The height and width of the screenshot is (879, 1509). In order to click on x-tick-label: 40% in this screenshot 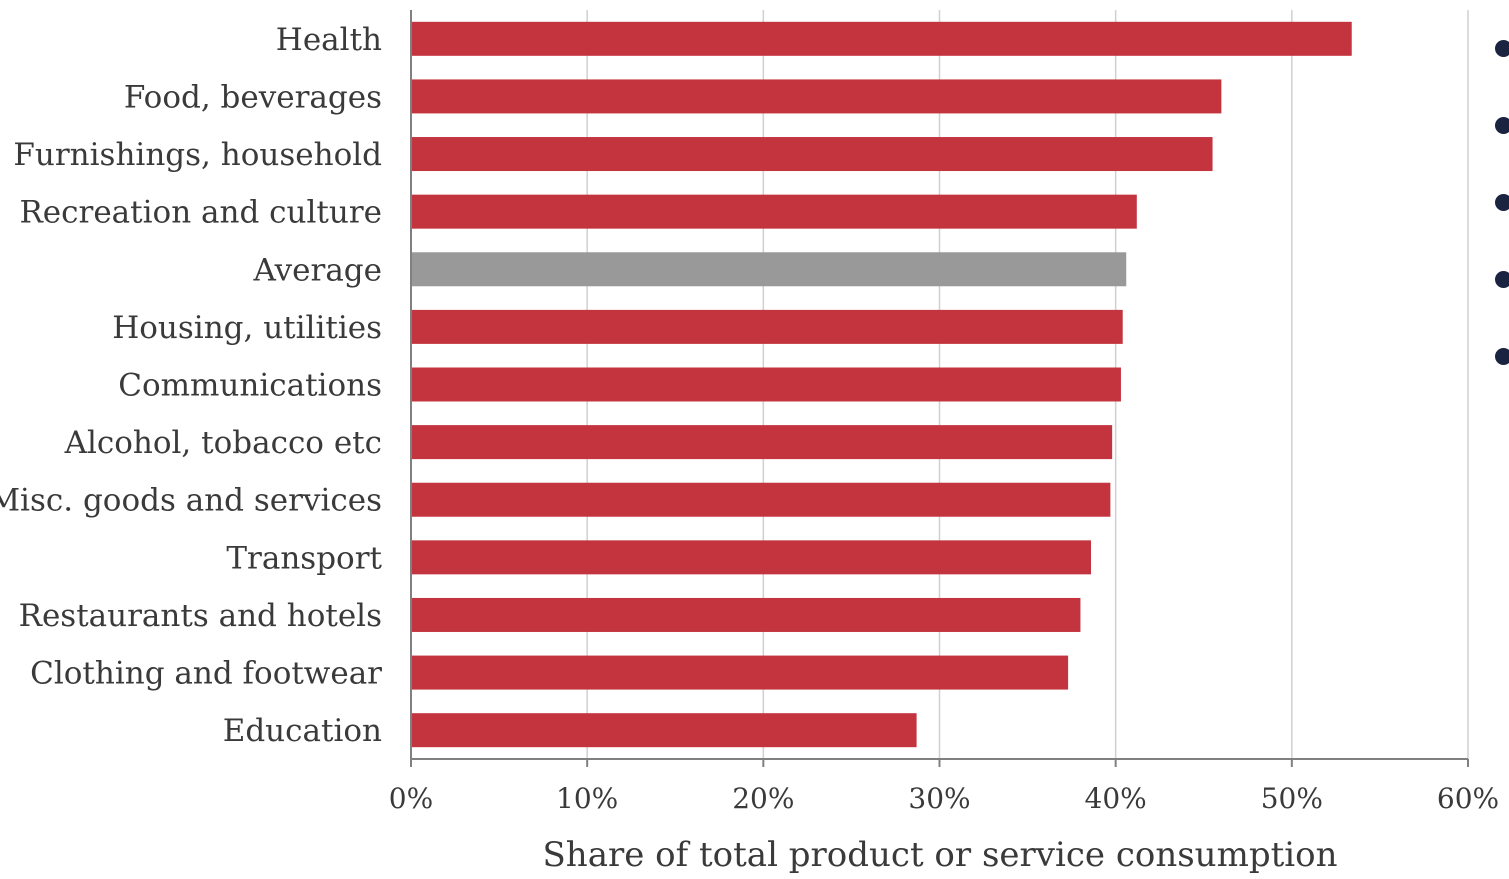, I will do `click(1116, 798)`.